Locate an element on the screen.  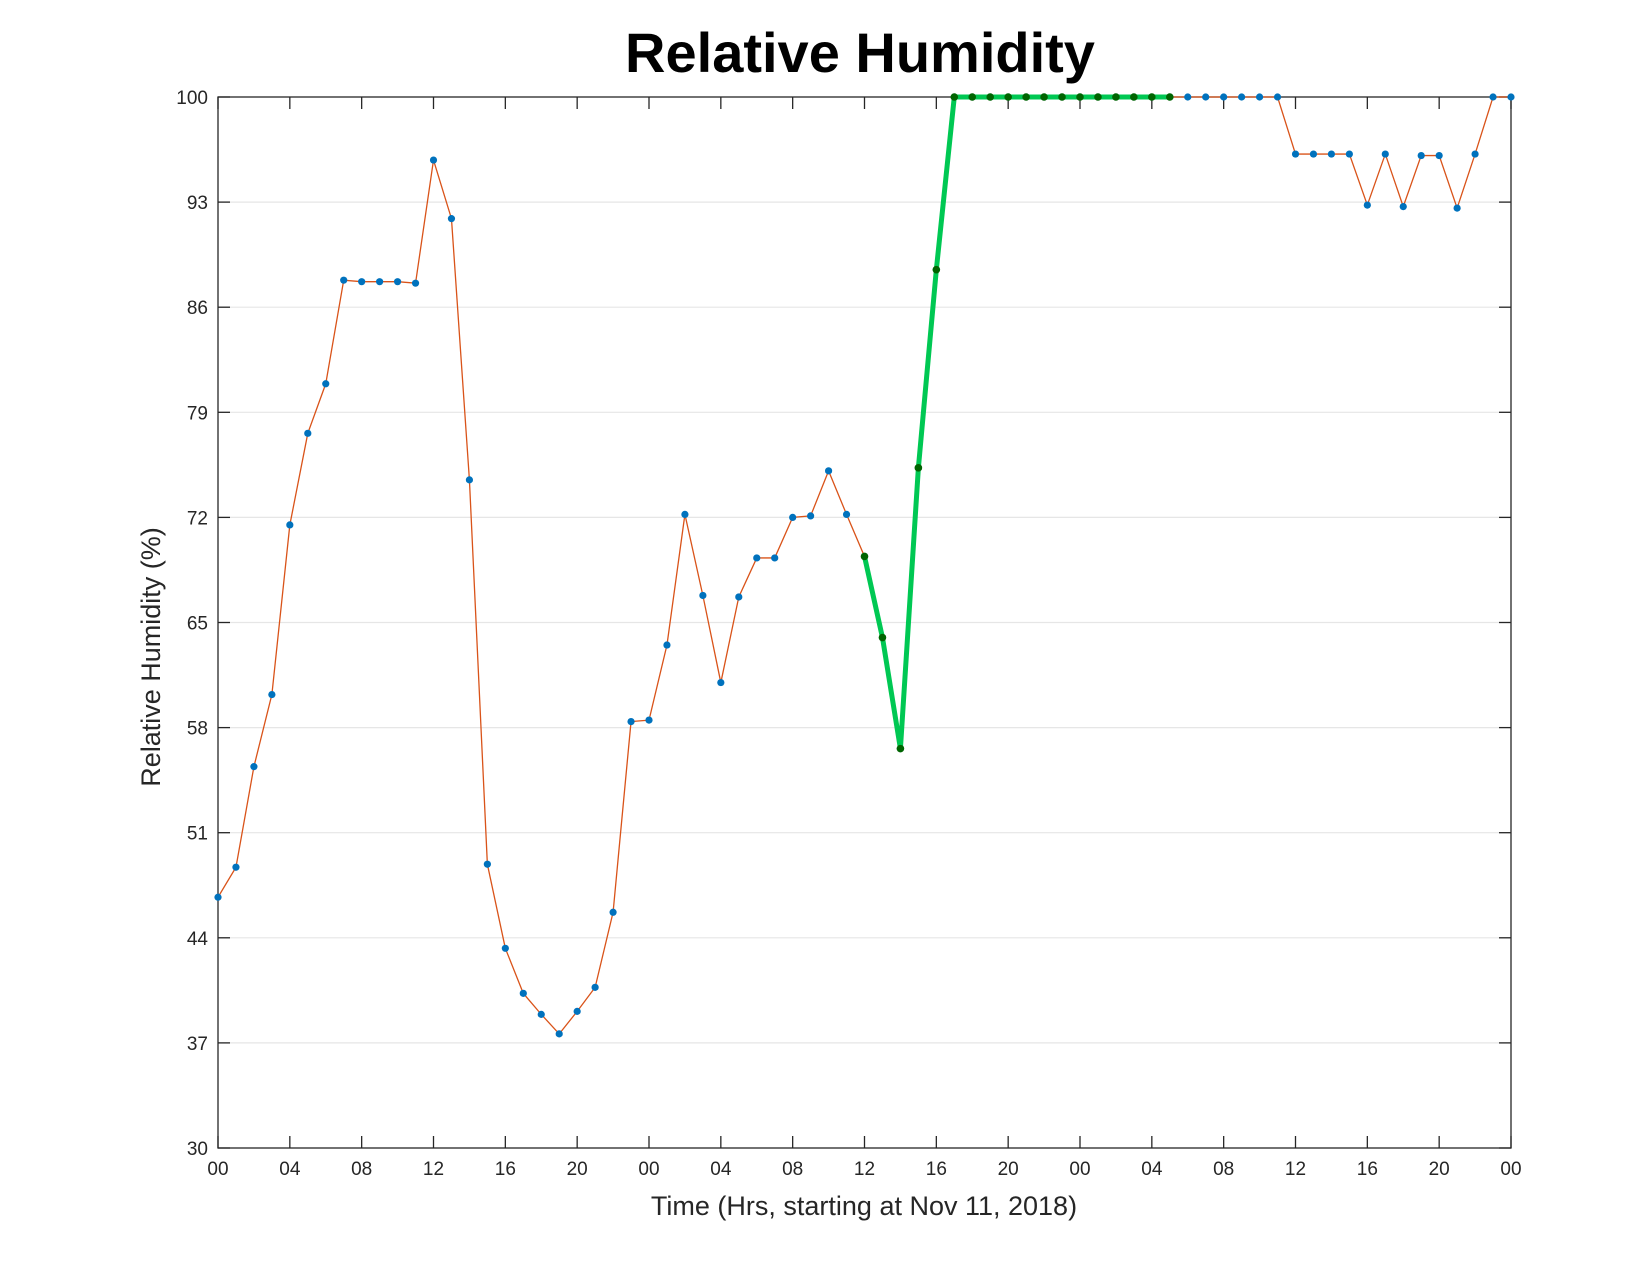
series-line-highlight is located at coordinates (1016, 423).